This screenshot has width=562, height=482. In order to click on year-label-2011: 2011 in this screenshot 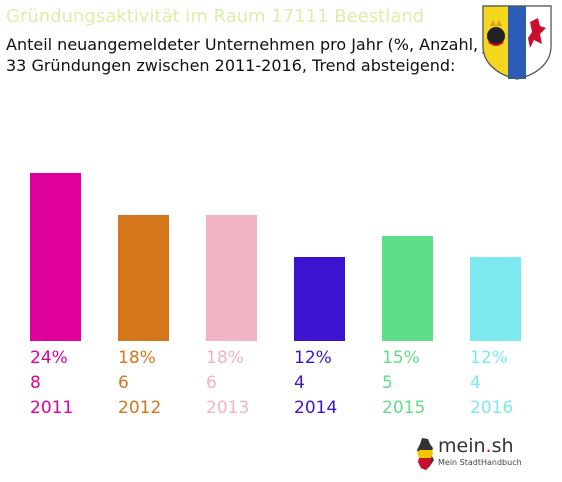, I will do `click(52, 408)`.